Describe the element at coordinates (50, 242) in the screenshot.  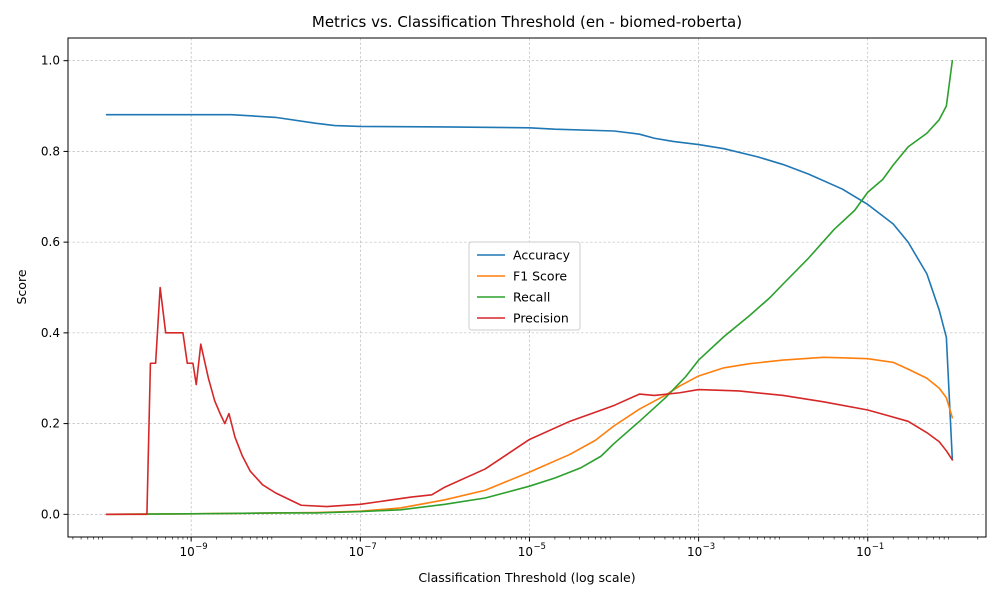
I see `y-tick-label: 0.6` at that location.